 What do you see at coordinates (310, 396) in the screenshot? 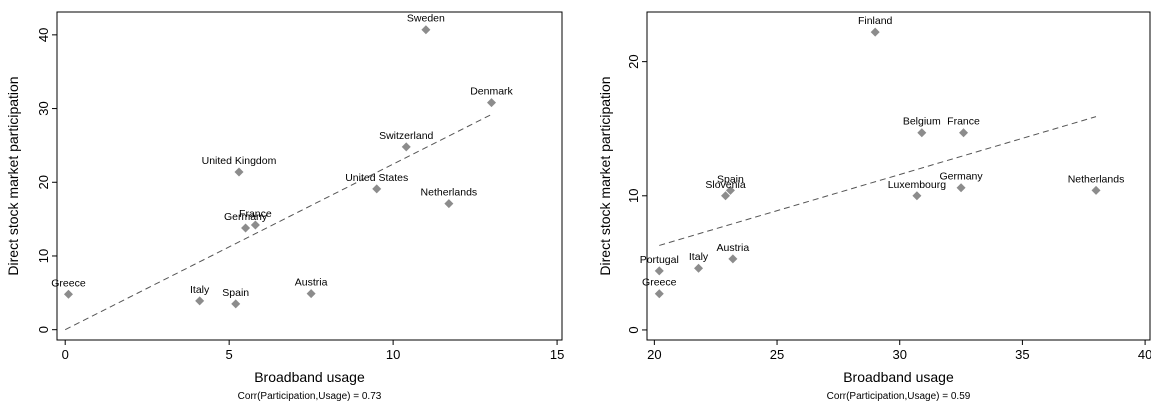
I see `note: Corr(Participation,Usage) = 0.73` at bounding box center [310, 396].